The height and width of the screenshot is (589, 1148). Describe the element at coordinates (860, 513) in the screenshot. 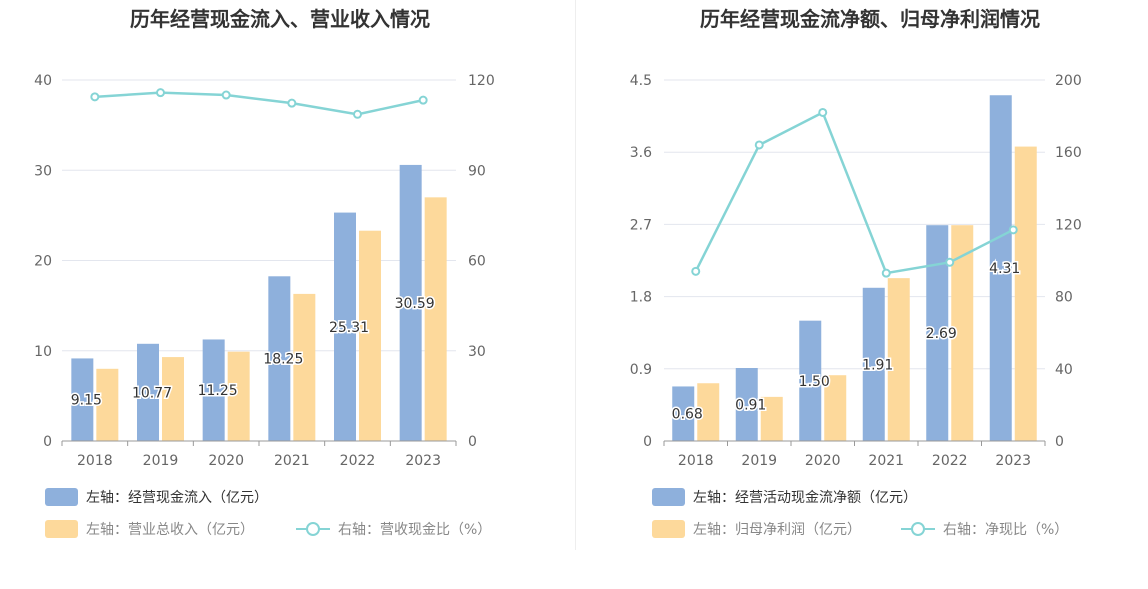

I see `legend: 左轴：经营活动现金流净额（亿元） 左轴：归母净利润（亿元） 右轴：净现比（%）` at that location.